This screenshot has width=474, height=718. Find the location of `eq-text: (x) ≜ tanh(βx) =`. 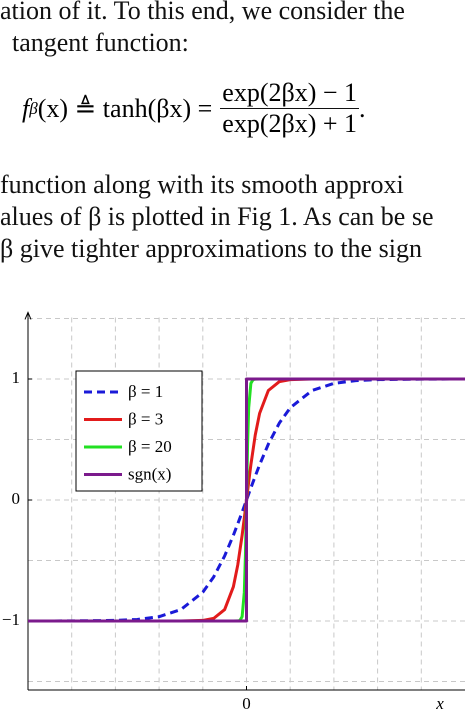

eq-text: (x) ≜ tanh(βx) = is located at coordinates (125, 108).